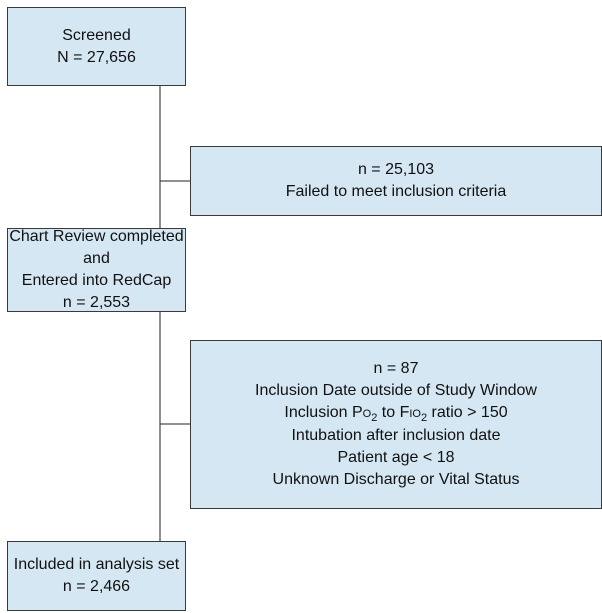 The width and height of the screenshot is (602, 613). Describe the element at coordinates (396, 368) in the screenshot. I see `node-text: n = 87` at that location.